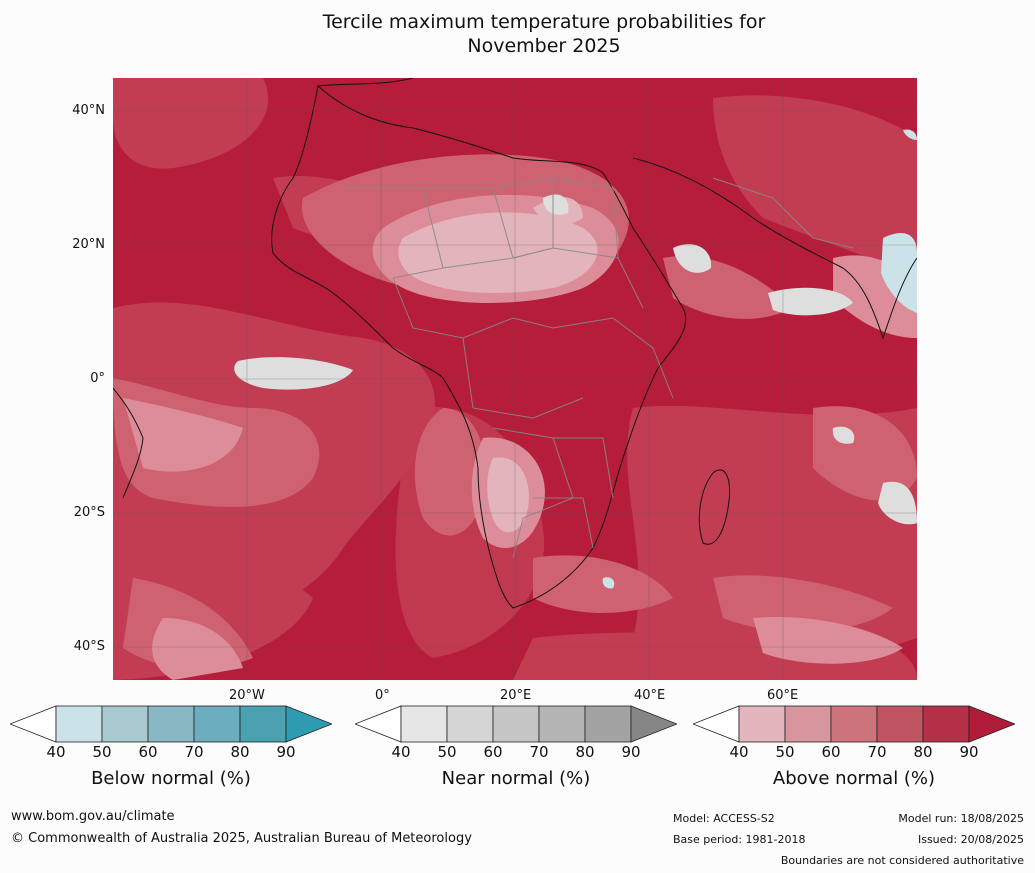  Describe the element at coordinates (783, 695) in the screenshot. I see `lon-label-60e: 60°E` at that location.